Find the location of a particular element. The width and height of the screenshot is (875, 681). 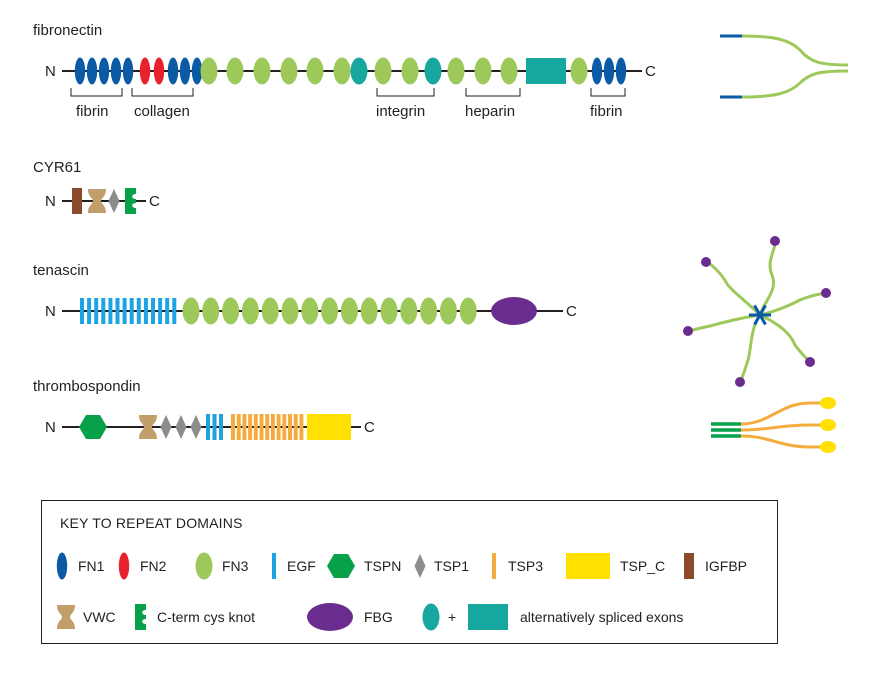

fibronectin-domains is located at coordinates (350, 71).